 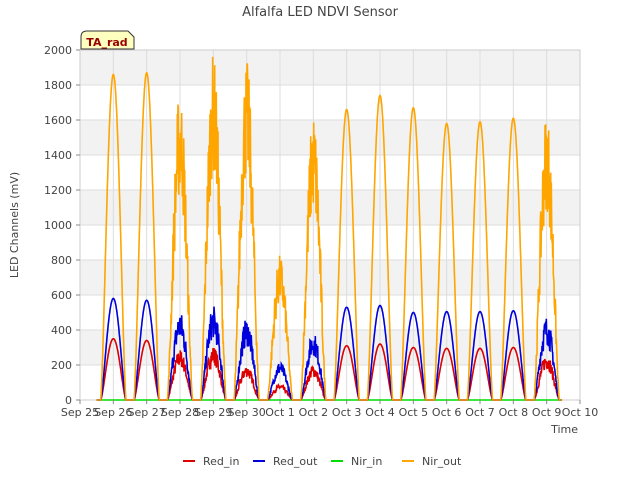 I want to click on y-tick-label: 1000, so click(x=58, y=225).